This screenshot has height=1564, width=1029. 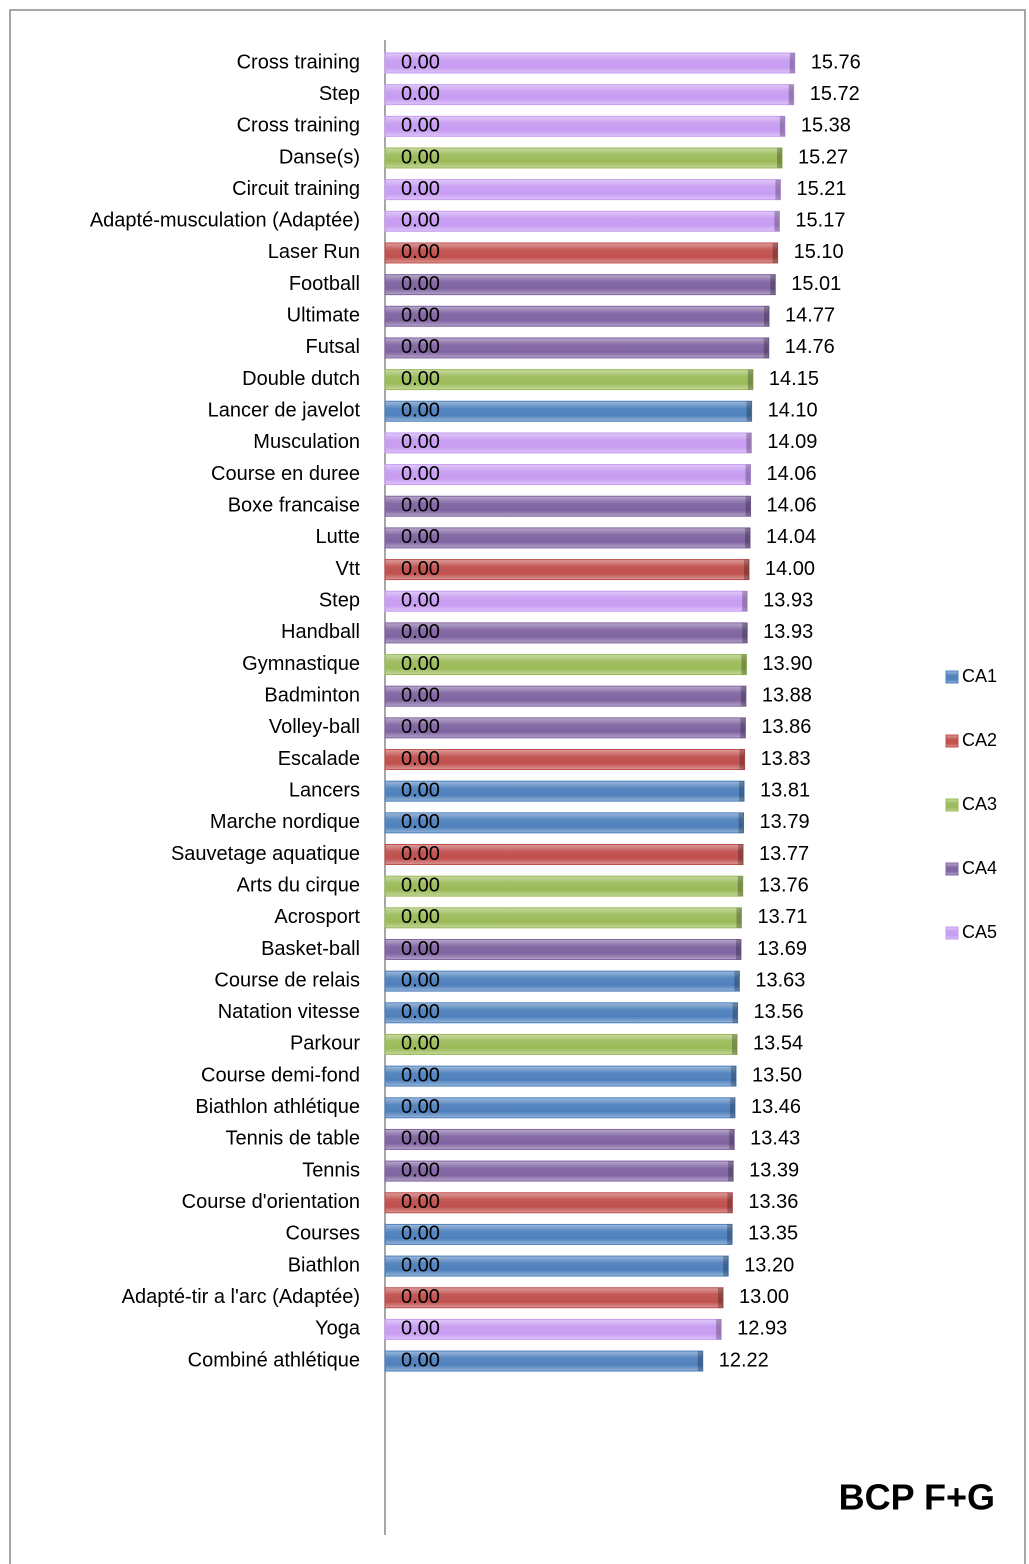 I want to click on value-label: 13.50, so click(x=777, y=1075).